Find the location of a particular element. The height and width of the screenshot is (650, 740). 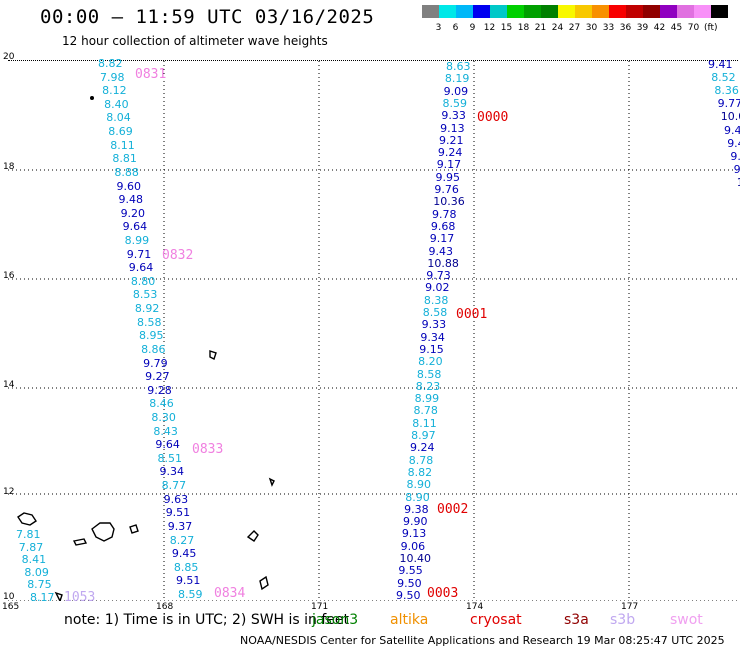

wave-height-label: 9.48 is located at coordinates (131, 200).